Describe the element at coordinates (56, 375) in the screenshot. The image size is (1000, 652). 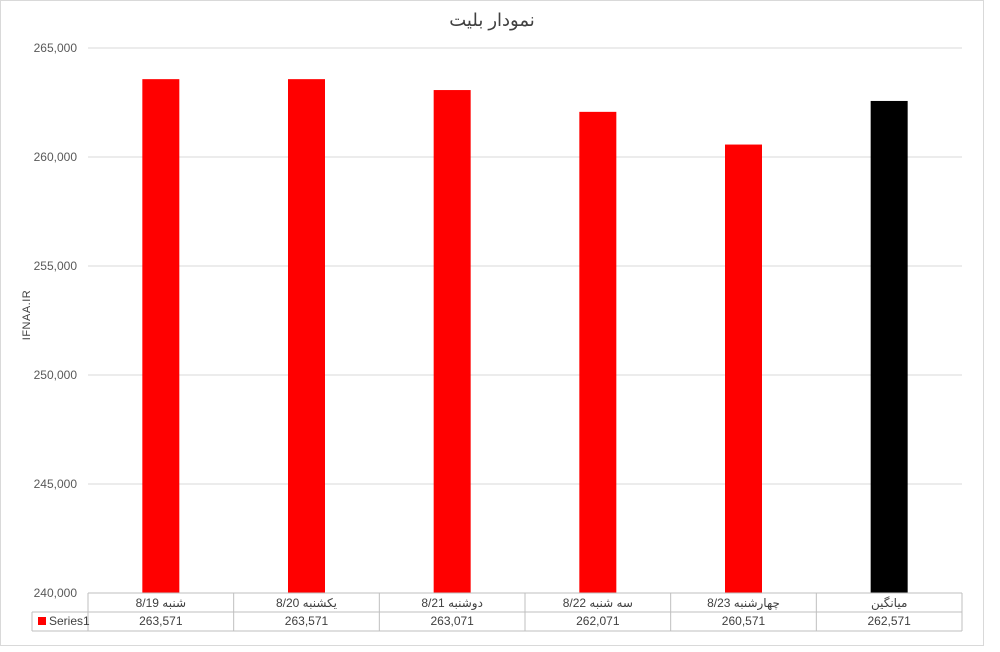
I see `y-tick-label: 250,000` at that location.